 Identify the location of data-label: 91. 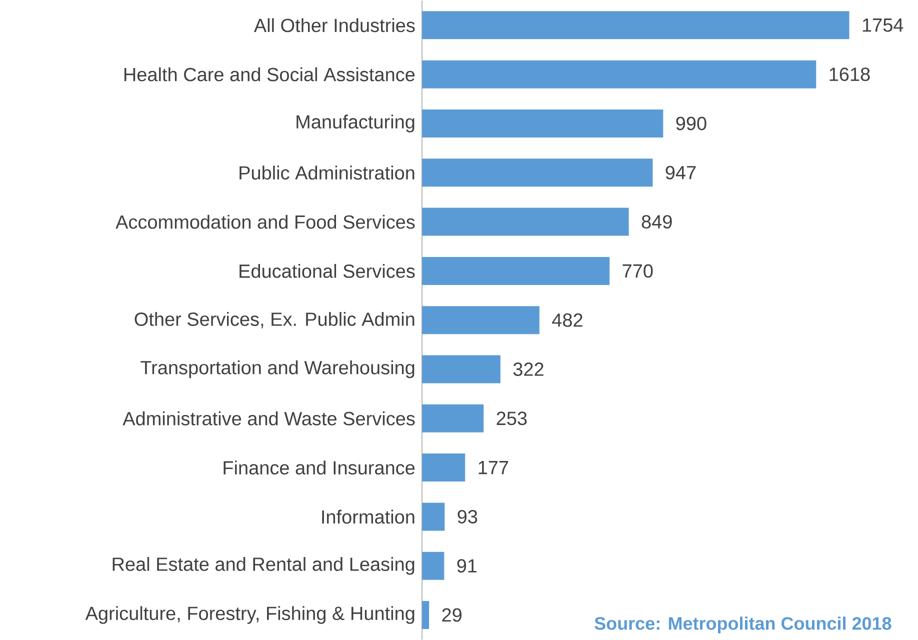
(467, 565).